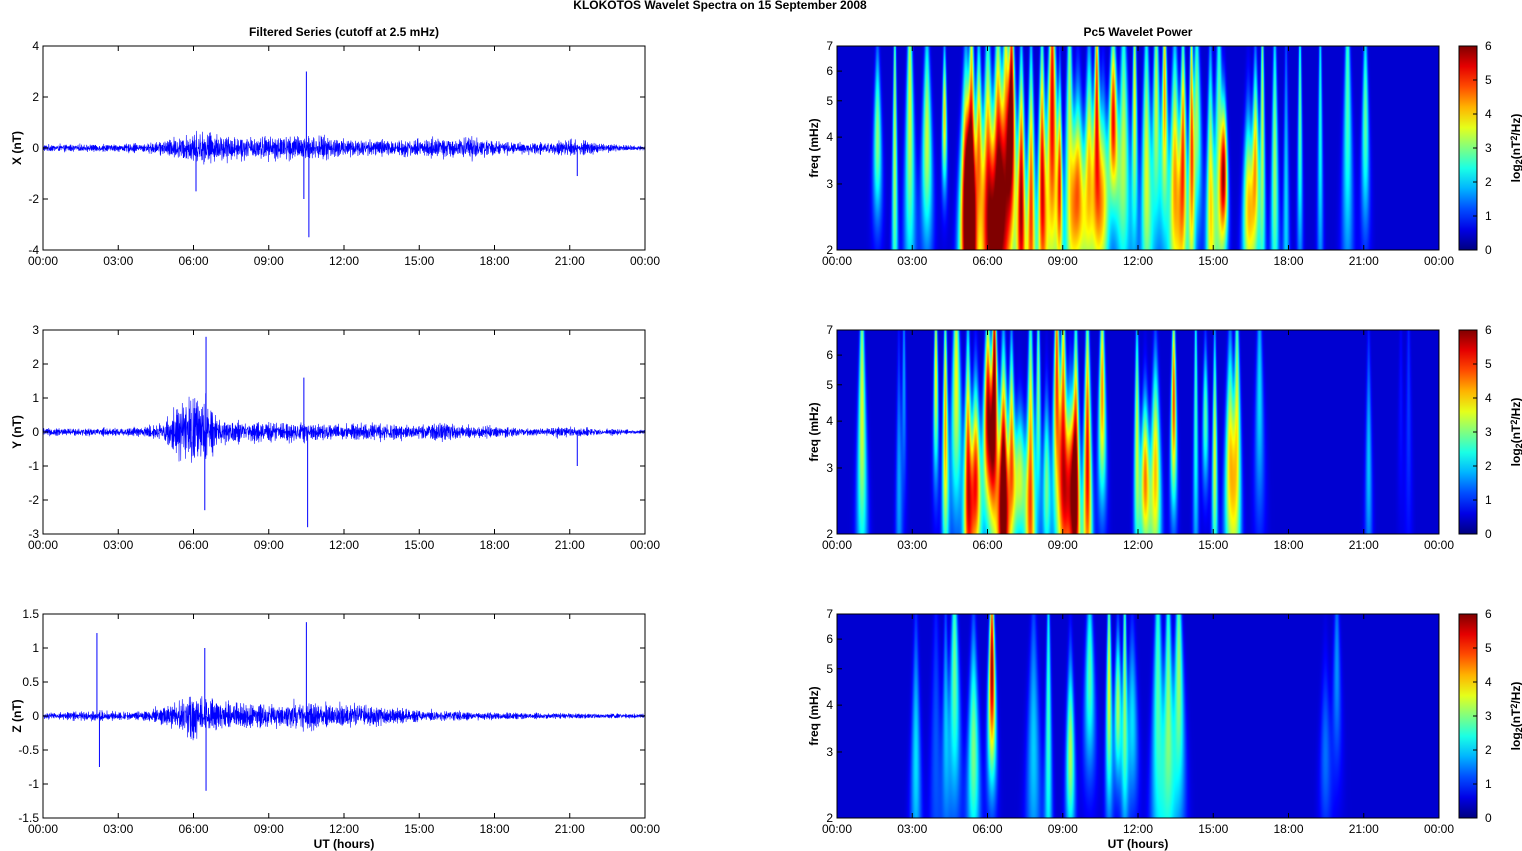  I want to click on y-axis-label: Y (nT), so click(17, 432).